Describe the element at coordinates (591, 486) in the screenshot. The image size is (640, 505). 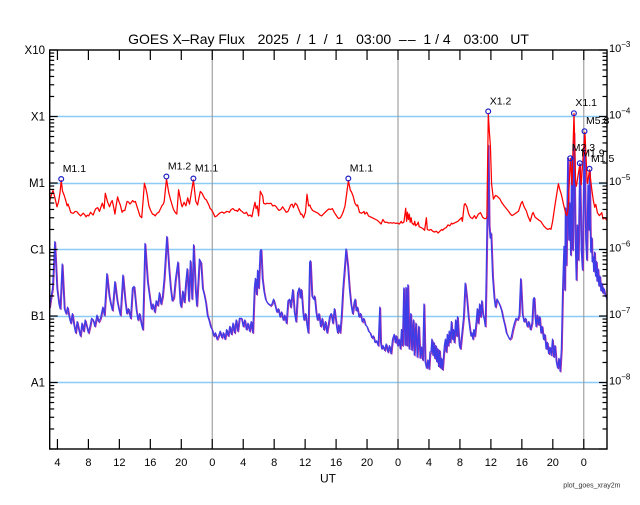
I see `svg-text: plot_goes_xray2m` at that location.